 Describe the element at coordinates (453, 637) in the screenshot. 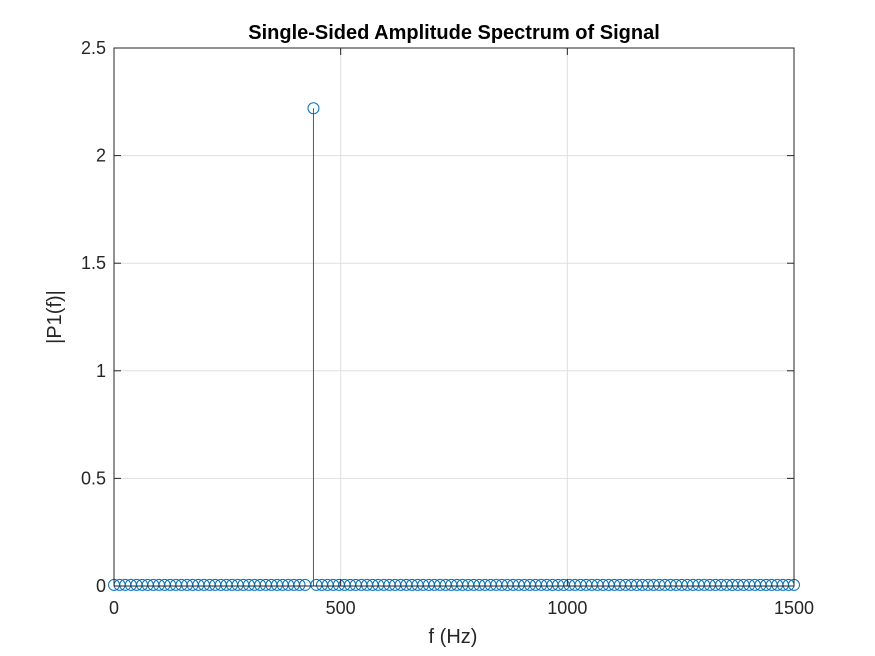

I see `x-axis-label: f (Hz)` at that location.